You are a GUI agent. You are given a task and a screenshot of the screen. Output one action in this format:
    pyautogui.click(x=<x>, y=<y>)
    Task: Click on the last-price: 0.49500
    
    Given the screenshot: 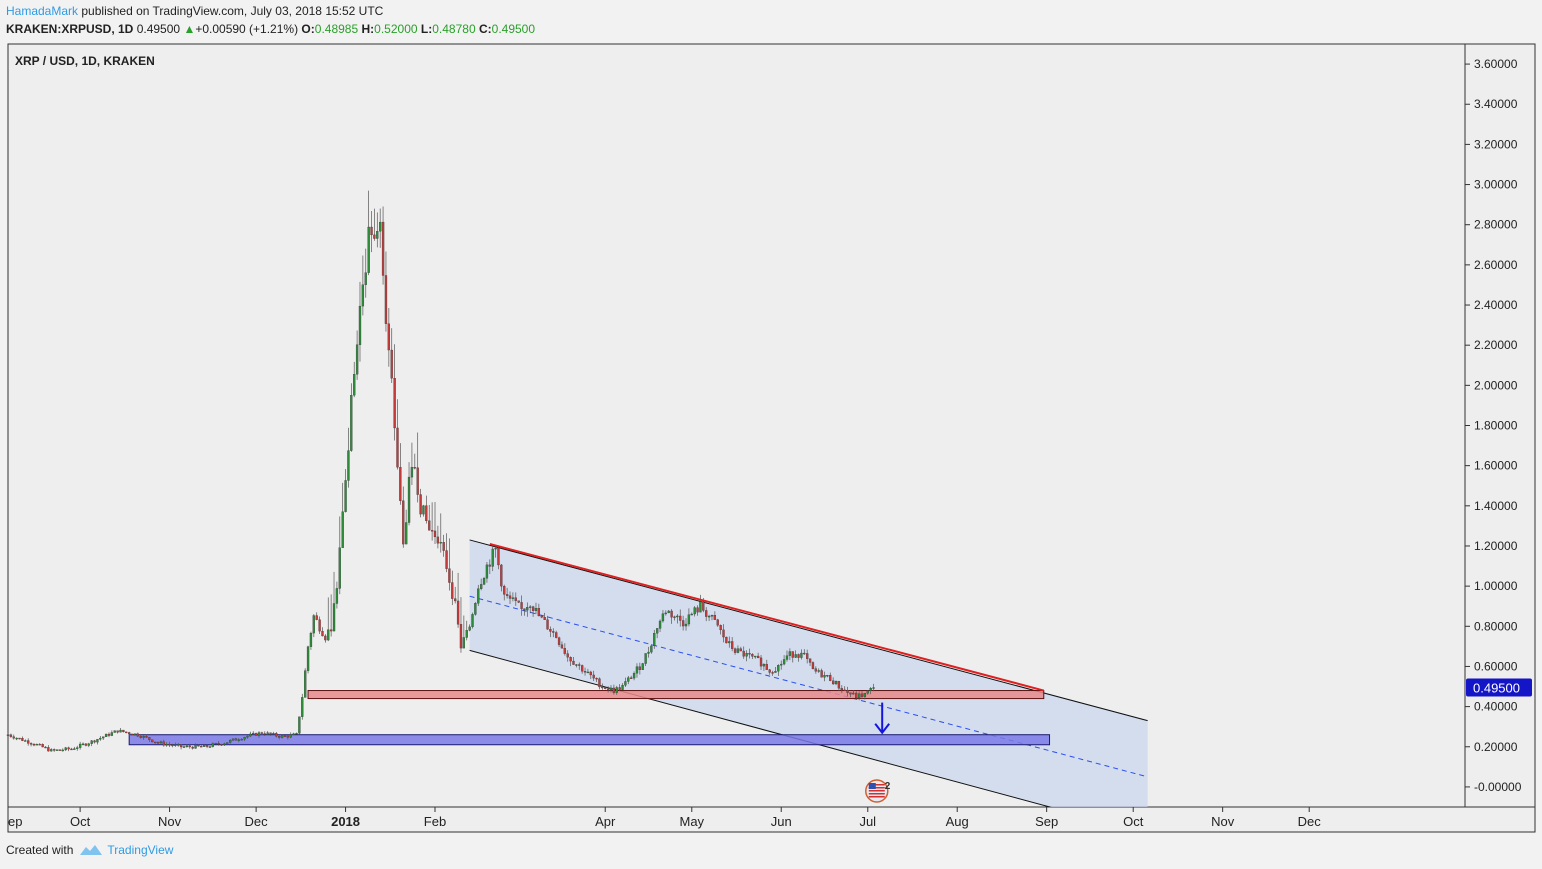 What is the action you would take?
    pyautogui.click(x=158, y=29)
    